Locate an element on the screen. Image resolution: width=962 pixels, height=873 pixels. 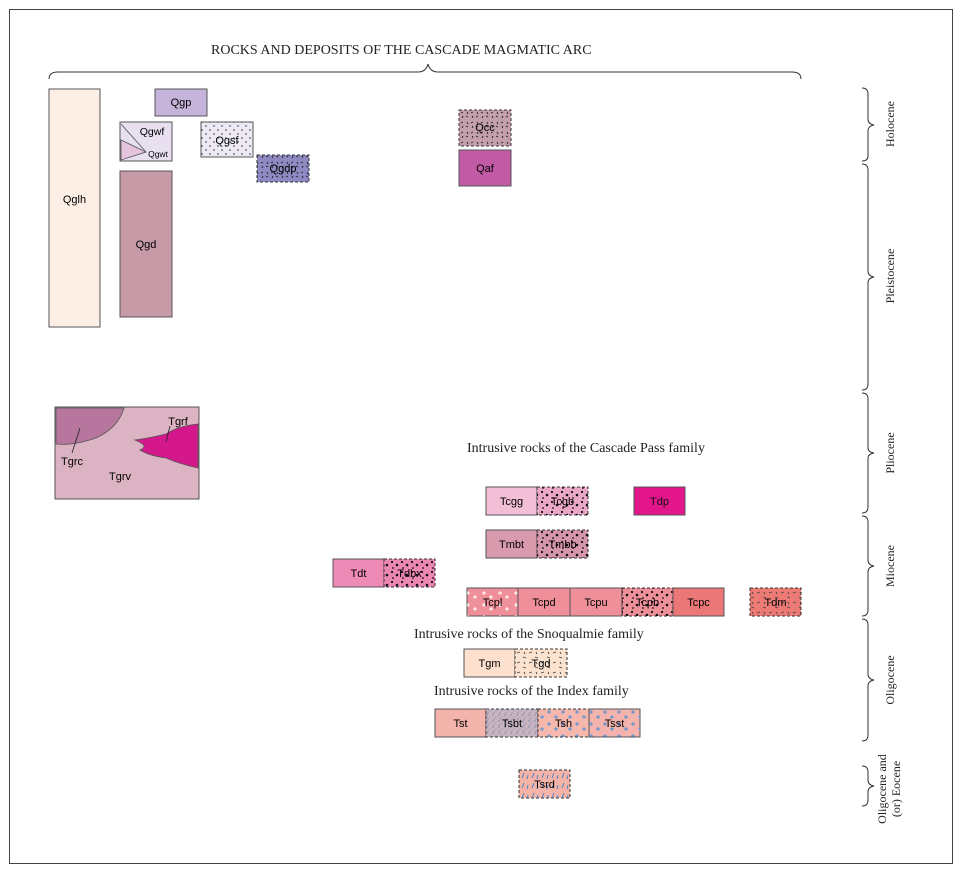
arc-brace is located at coordinates (425, 71).